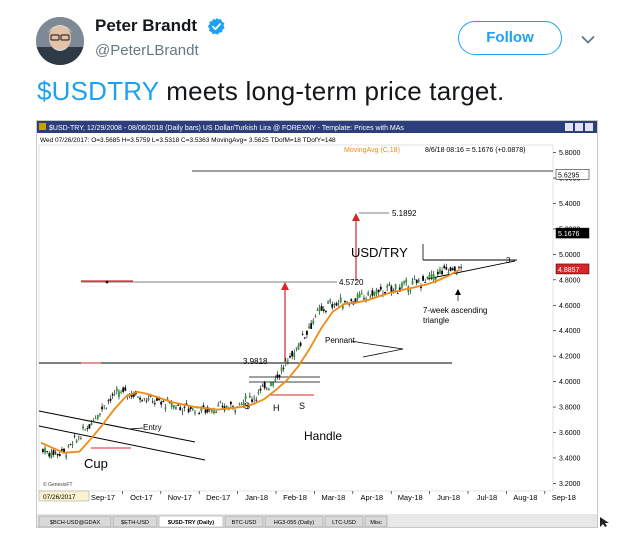 This screenshot has height=537, width=621. Describe the element at coordinates (255, 361) in the screenshot. I see `level-label: 3.9818` at that location.